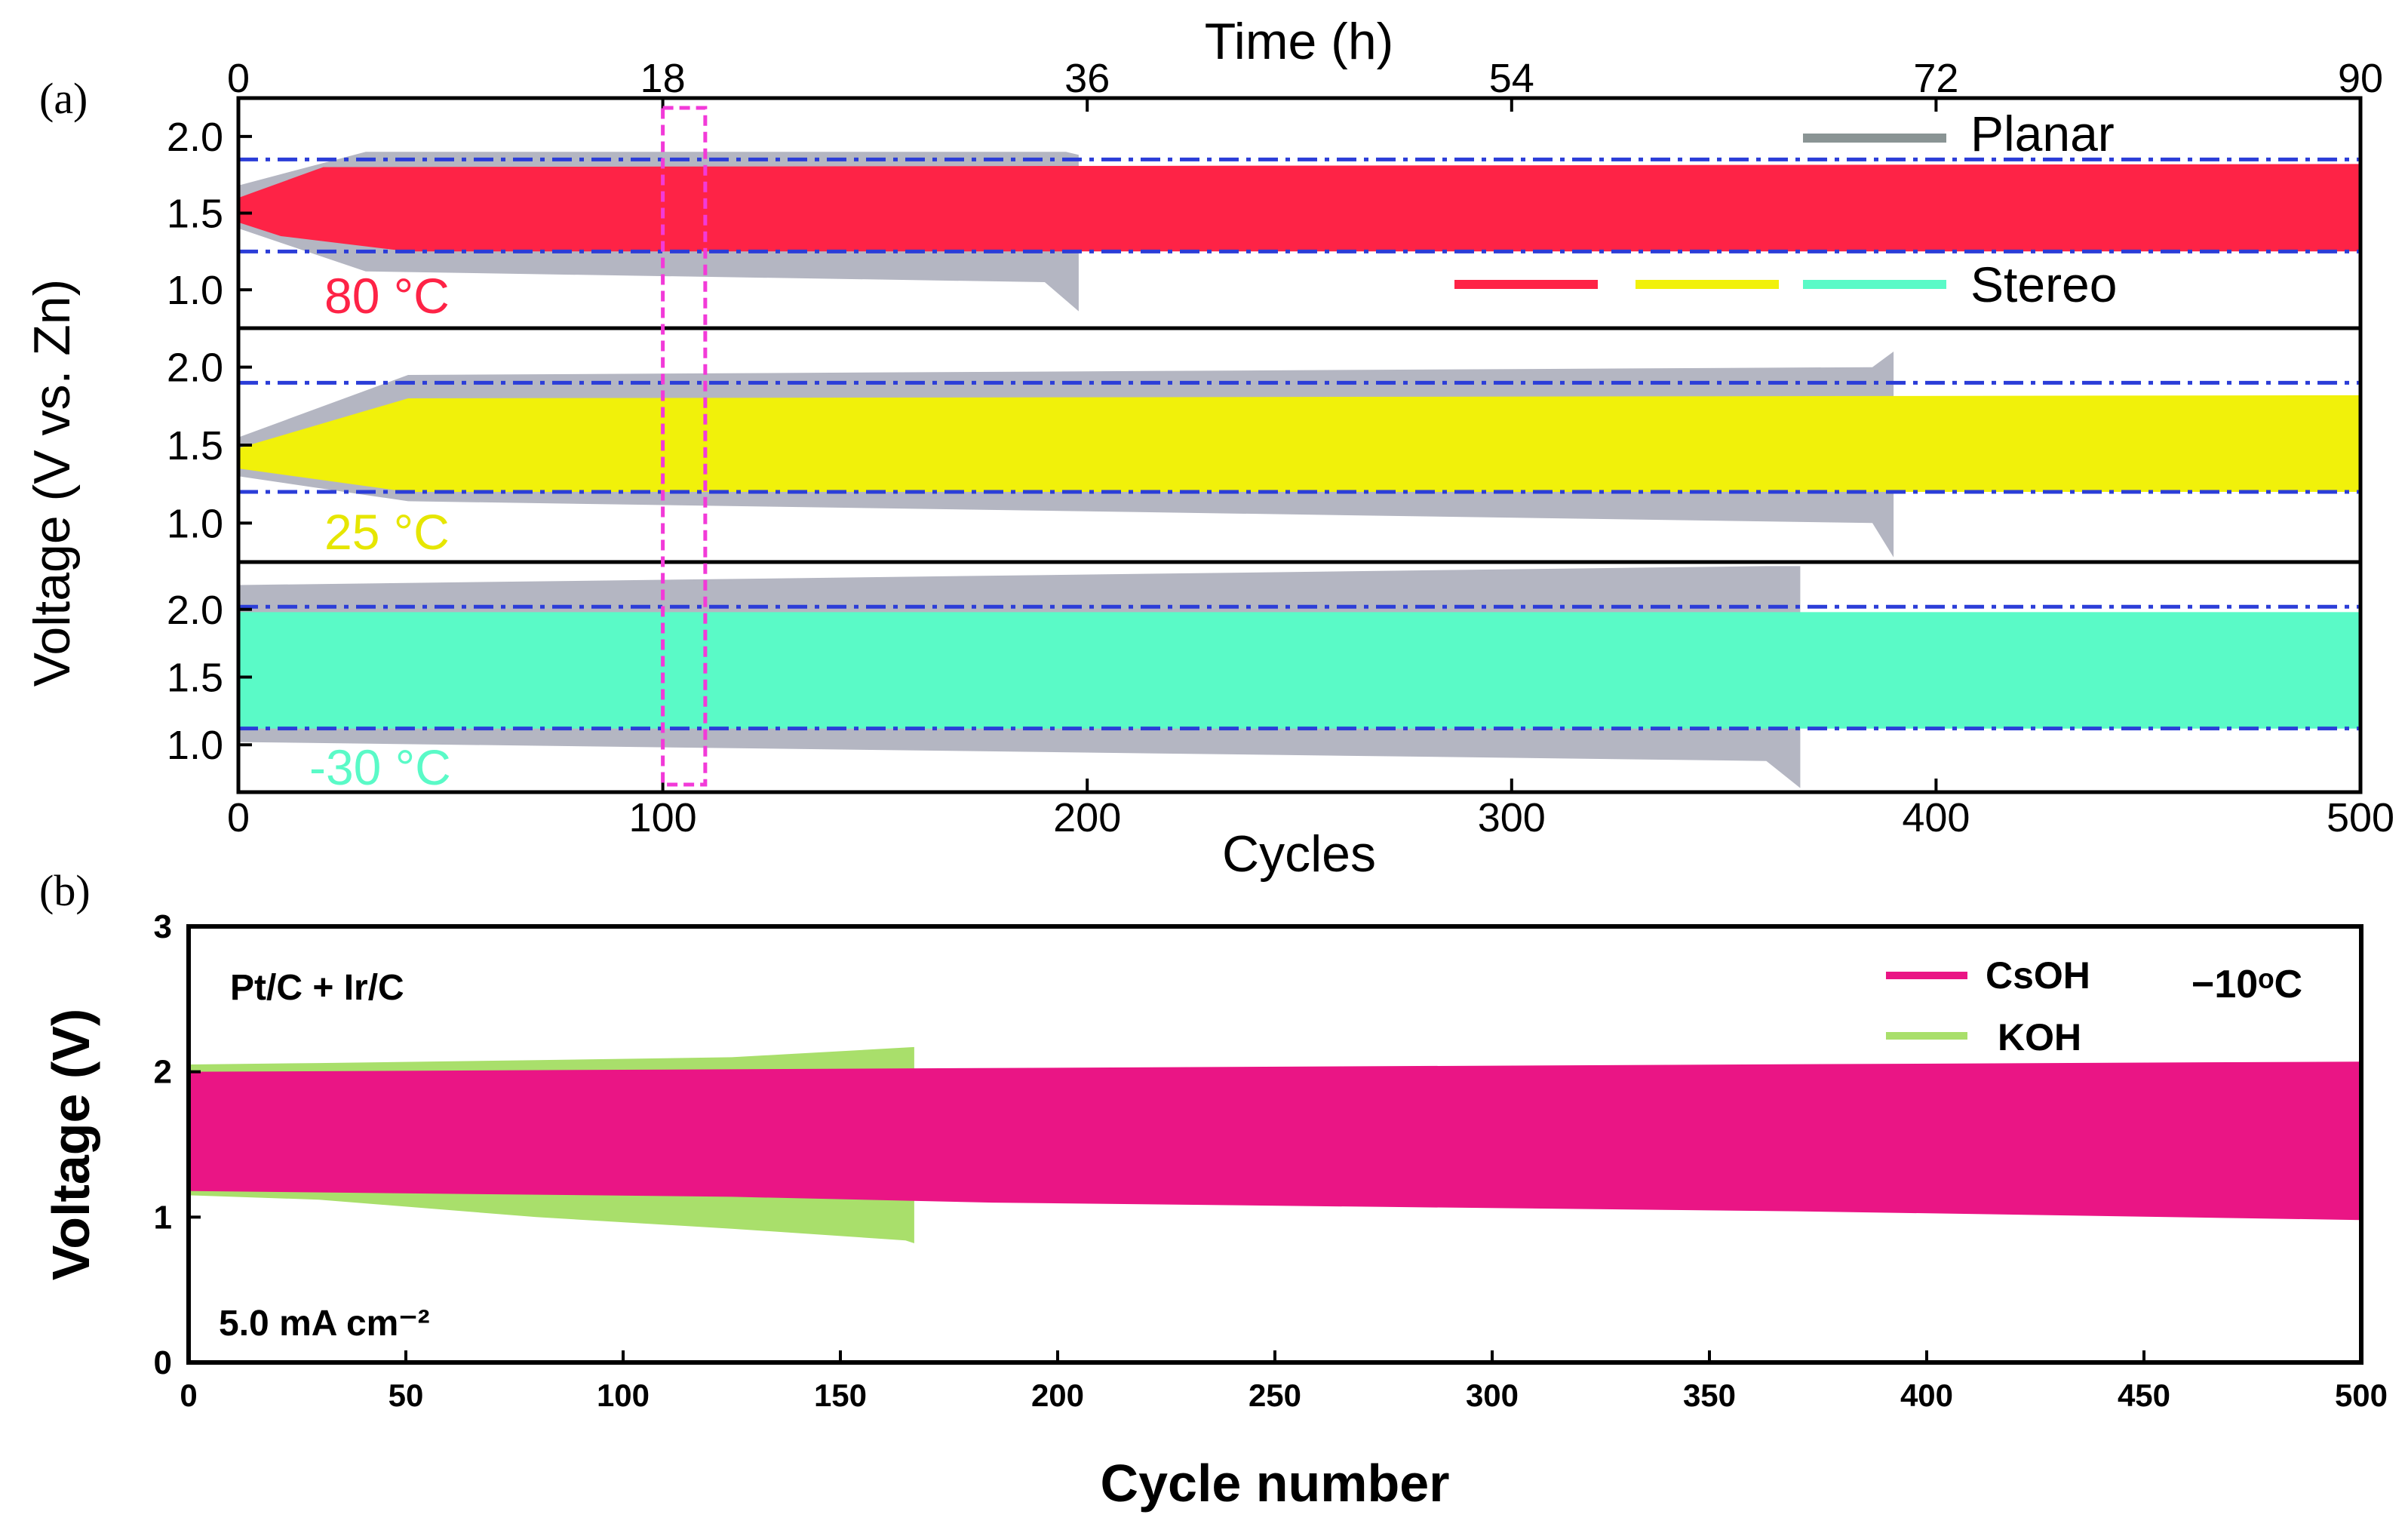 Image resolution: width=2408 pixels, height=1539 pixels. I want to click on top-tick-label-2: 36, so click(1087, 78).